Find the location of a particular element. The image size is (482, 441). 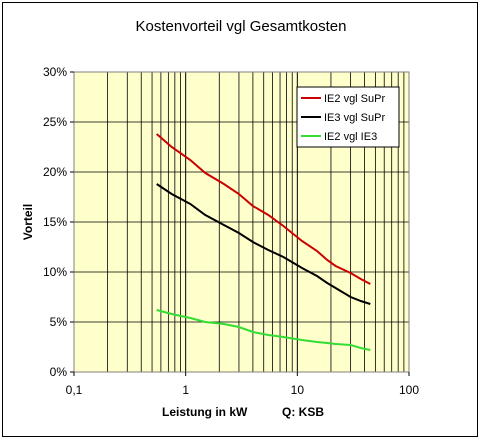

x-tick-label: 0,1 is located at coordinates (74, 390).